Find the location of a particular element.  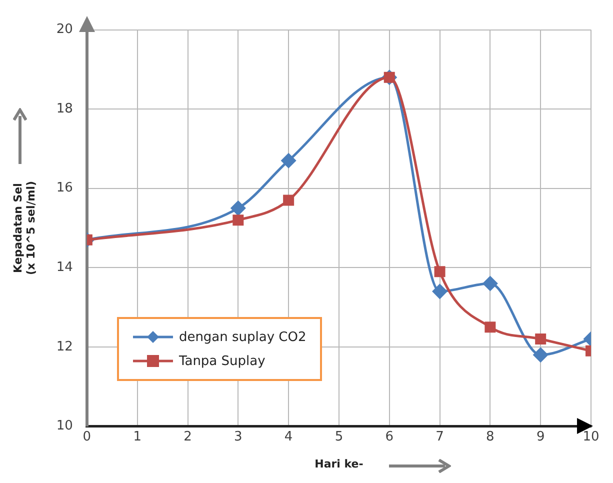

x-axis-title: Hari ke- is located at coordinates (339, 463).